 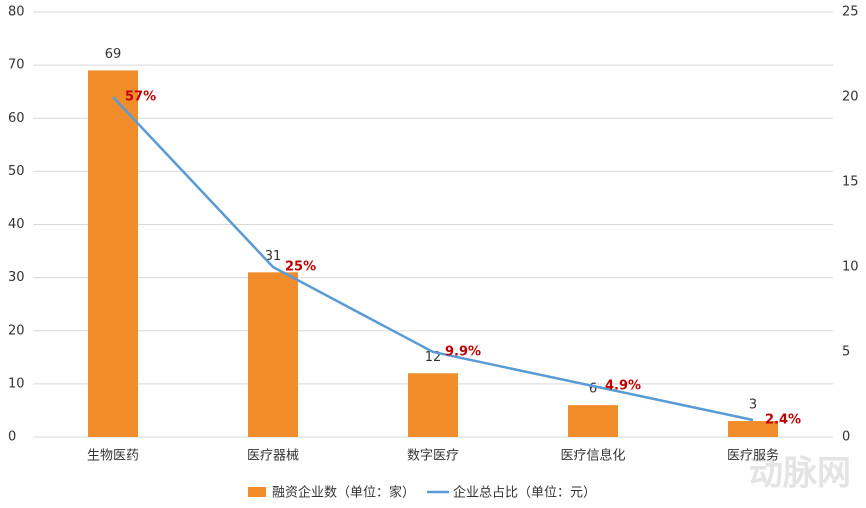 What do you see at coordinates (16, 224) in the screenshot?
I see `y-tick-label: 40` at bounding box center [16, 224].